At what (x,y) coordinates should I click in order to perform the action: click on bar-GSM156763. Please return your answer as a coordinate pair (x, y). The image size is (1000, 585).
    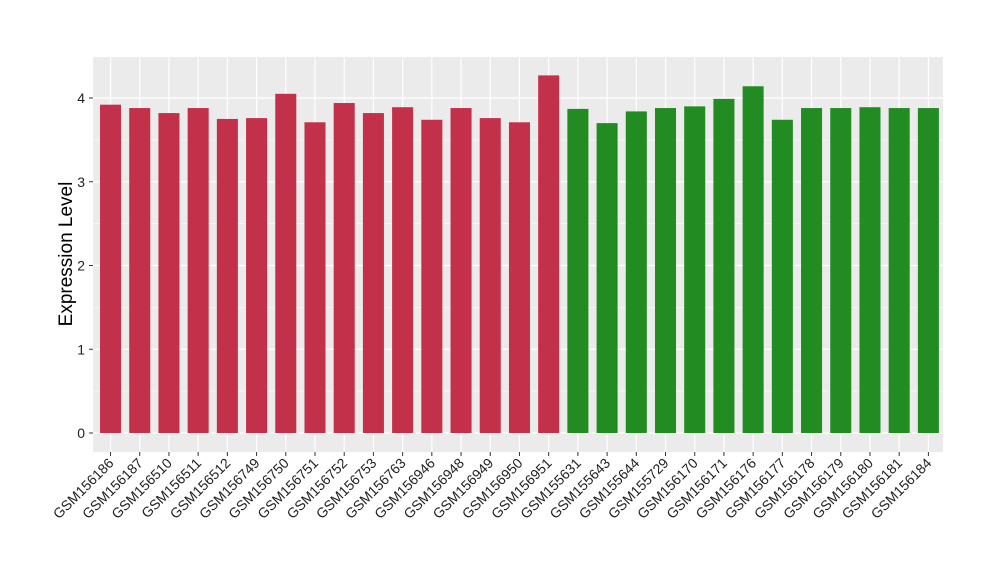
    Looking at the image, I should click on (403, 270).